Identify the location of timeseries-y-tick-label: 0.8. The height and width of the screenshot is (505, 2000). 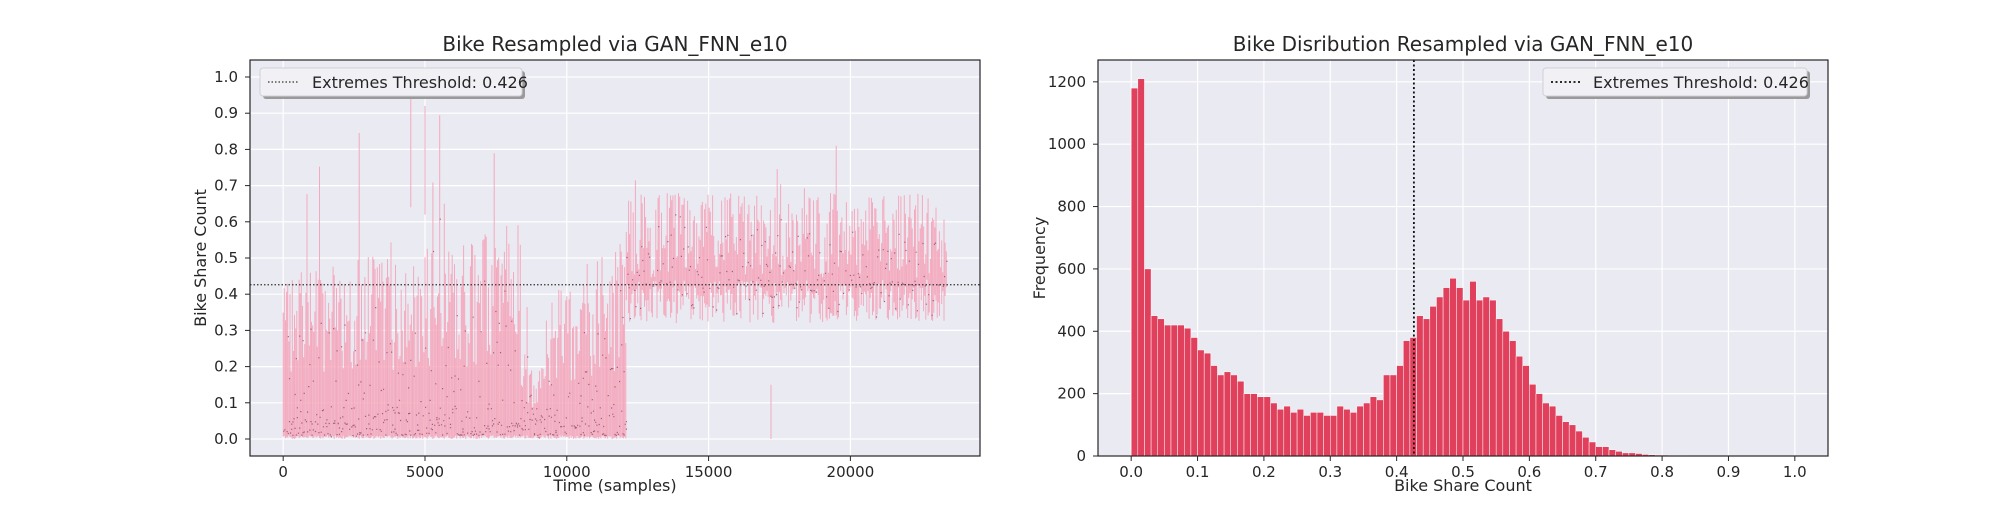
(226, 149).